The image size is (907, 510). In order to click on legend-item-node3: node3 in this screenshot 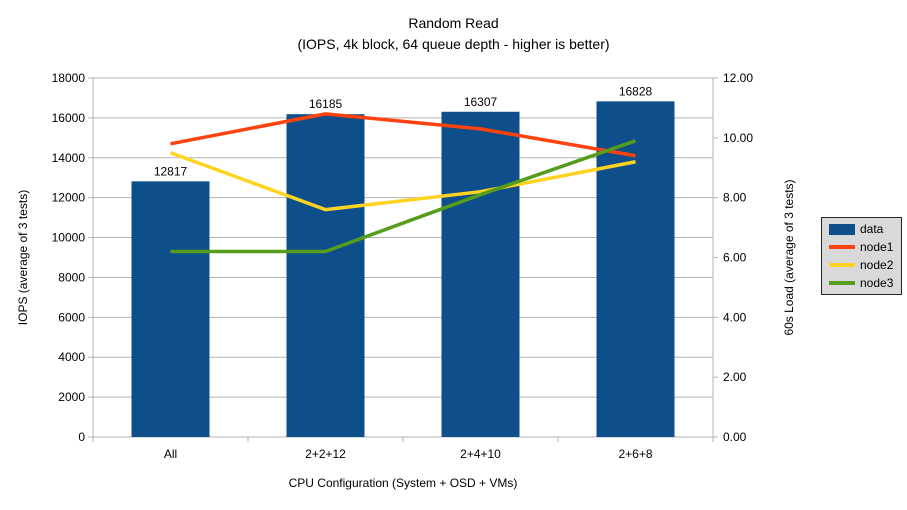, I will do `click(865, 282)`.